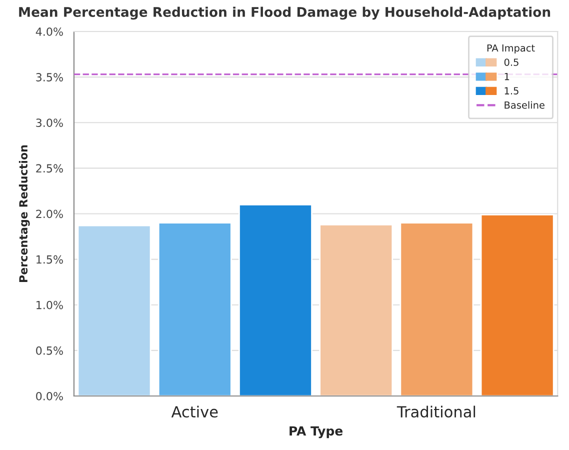  I want to click on x-axis-title: PA Type, so click(316, 432).